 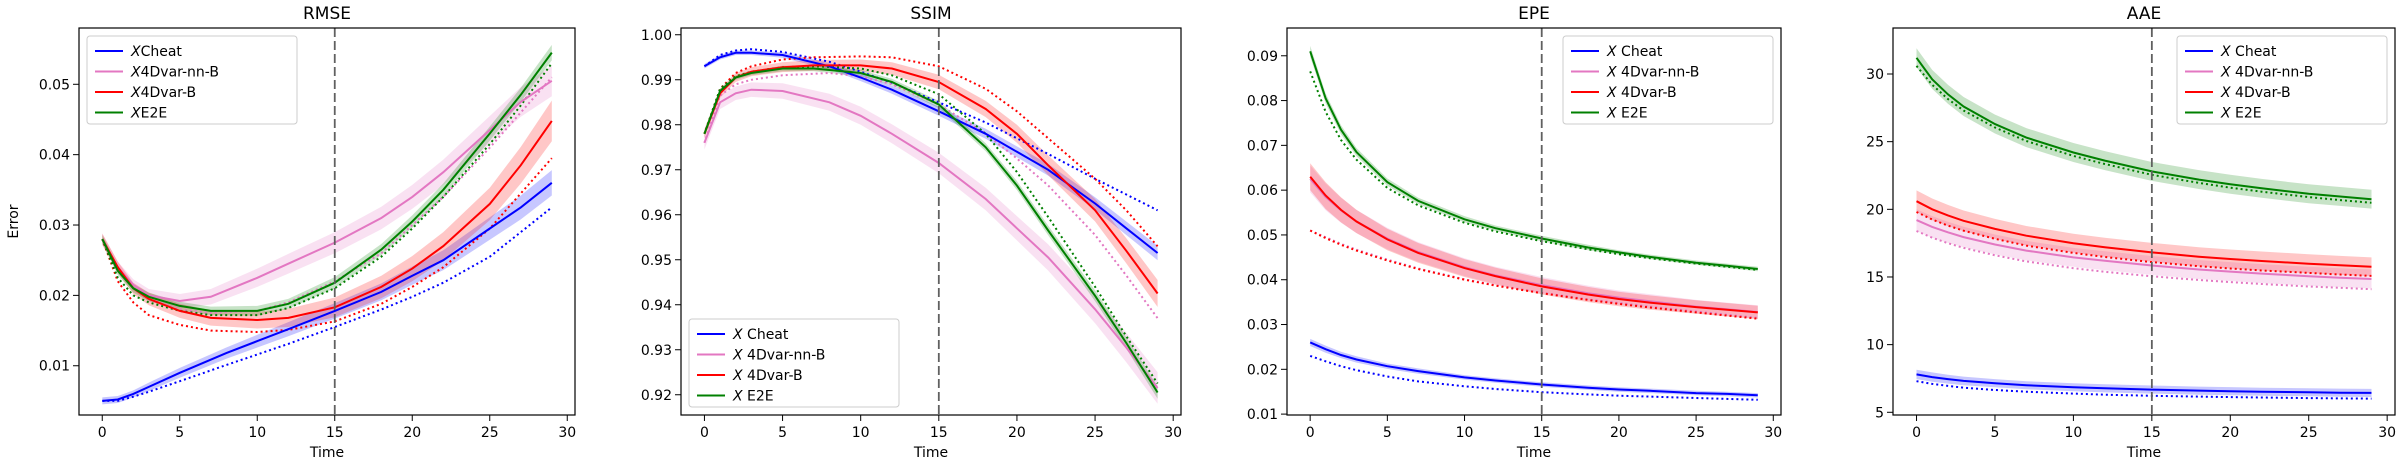 What do you see at coordinates (1875, 143) in the screenshot?
I see `y-tick-label: 25` at bounding box center [1875, 143].